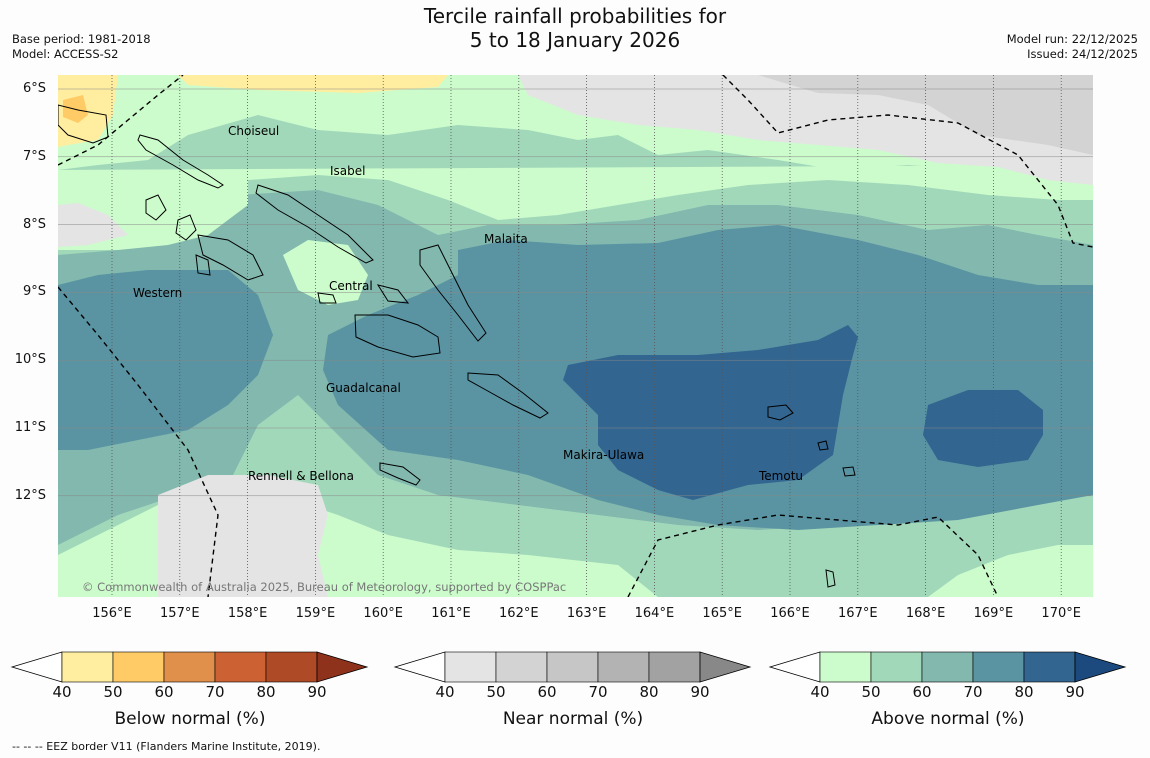 The width and height of the screenshot is (1150, 758). Describe the element at coordinates (508, 395) in the screenshot. I see `island-makira` at that location.